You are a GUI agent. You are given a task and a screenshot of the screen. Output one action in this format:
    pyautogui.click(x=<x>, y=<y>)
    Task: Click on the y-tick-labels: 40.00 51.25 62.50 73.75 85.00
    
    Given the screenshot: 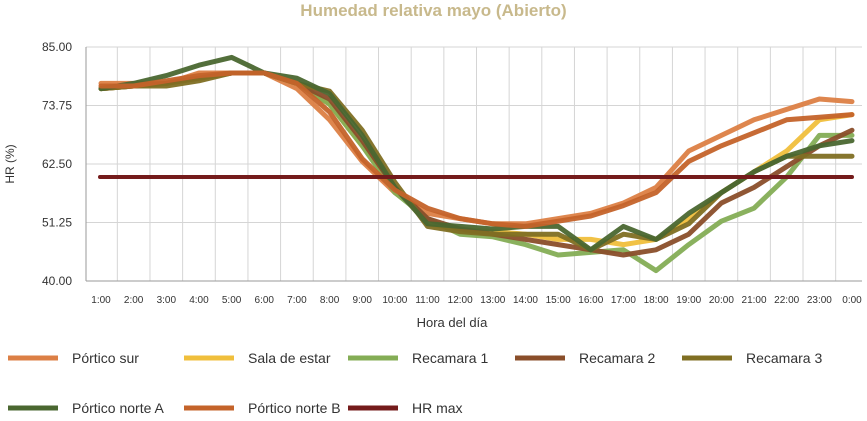 What is the action you would take?
    pyautogui.click(x=57, y=164)
    